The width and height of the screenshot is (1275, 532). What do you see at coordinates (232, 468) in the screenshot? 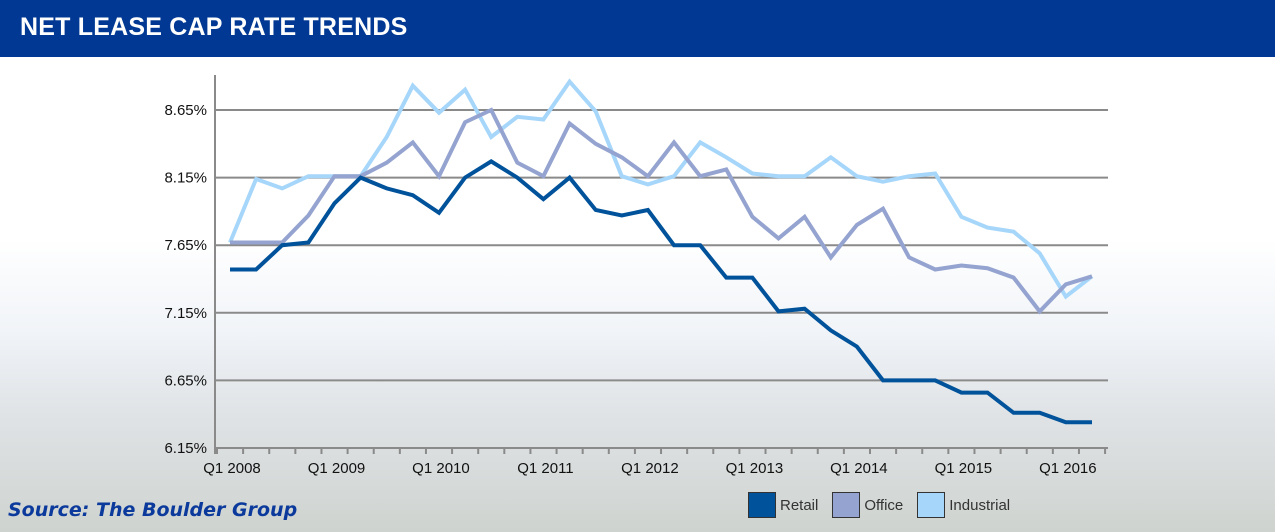
I see `x-tick-label: Q1 2008` at bounding box center [232, 468].